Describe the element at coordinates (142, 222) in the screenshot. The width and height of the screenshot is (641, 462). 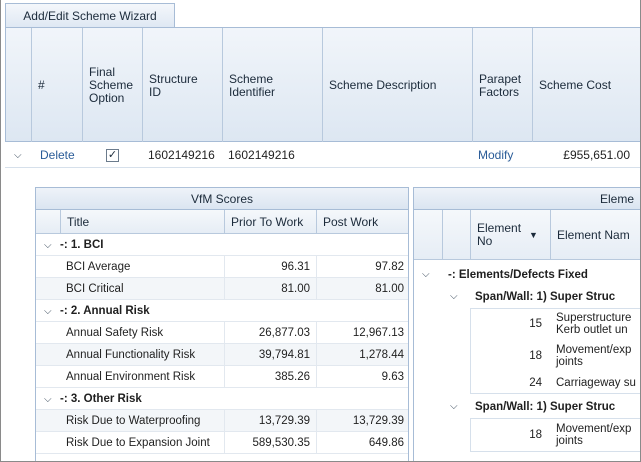
I see `vfm-col-title: Title` at that location.